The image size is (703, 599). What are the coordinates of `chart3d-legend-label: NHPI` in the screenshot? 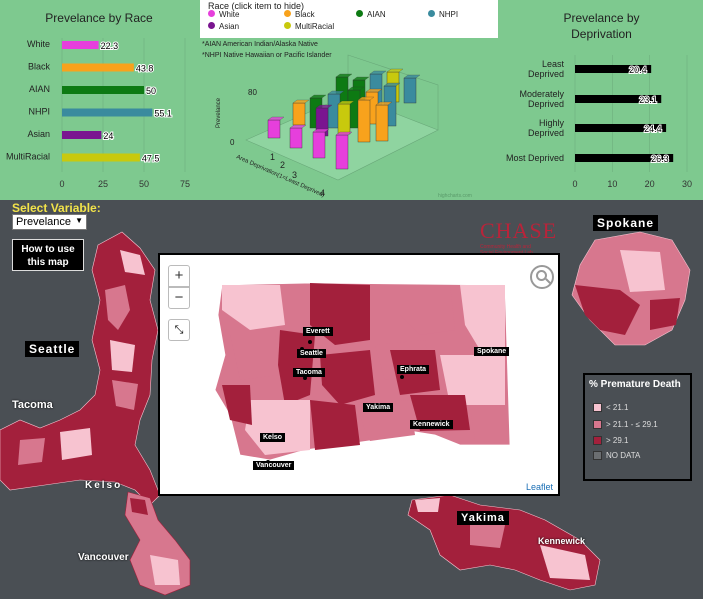 It's located at (449, 14).